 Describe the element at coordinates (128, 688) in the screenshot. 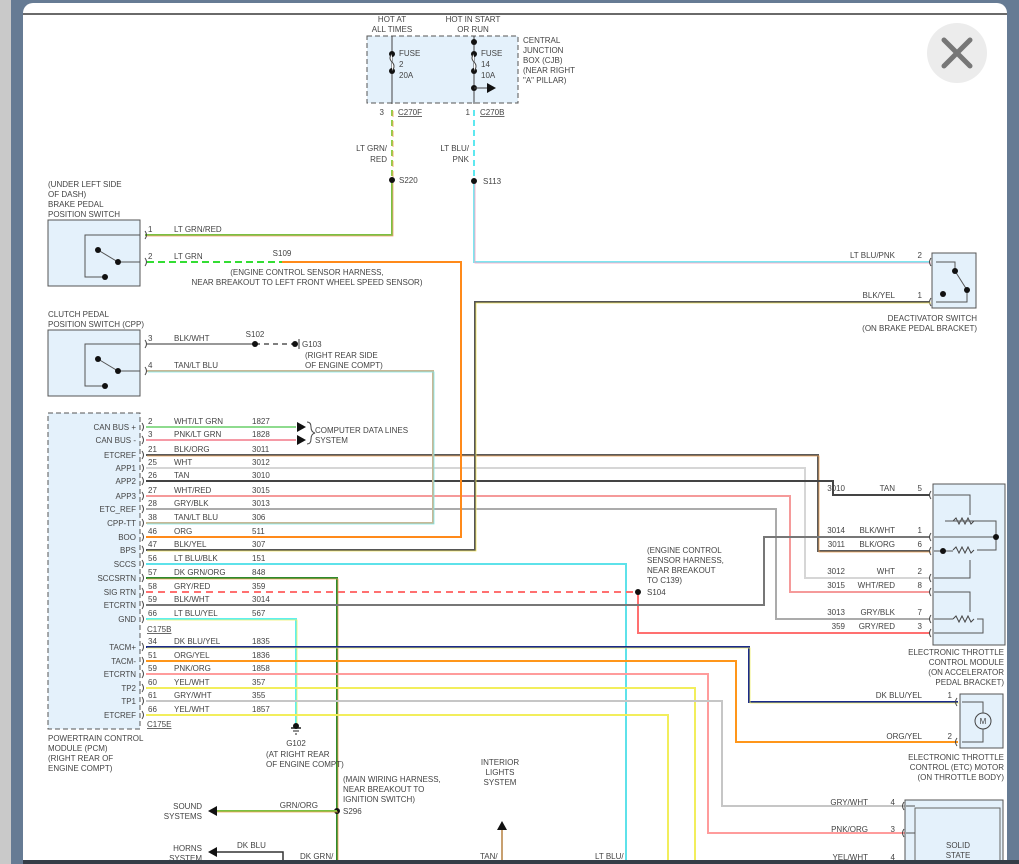

I see `pcm-pin-label: TP2` at that location.